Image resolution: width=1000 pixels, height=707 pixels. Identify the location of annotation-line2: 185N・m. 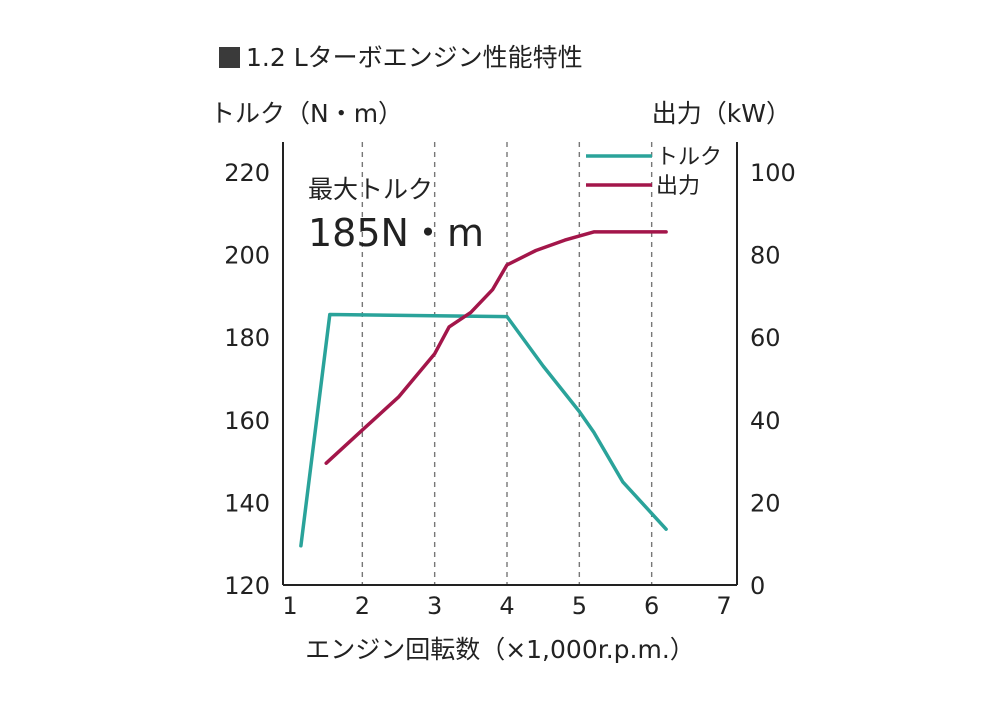
(396, 233).